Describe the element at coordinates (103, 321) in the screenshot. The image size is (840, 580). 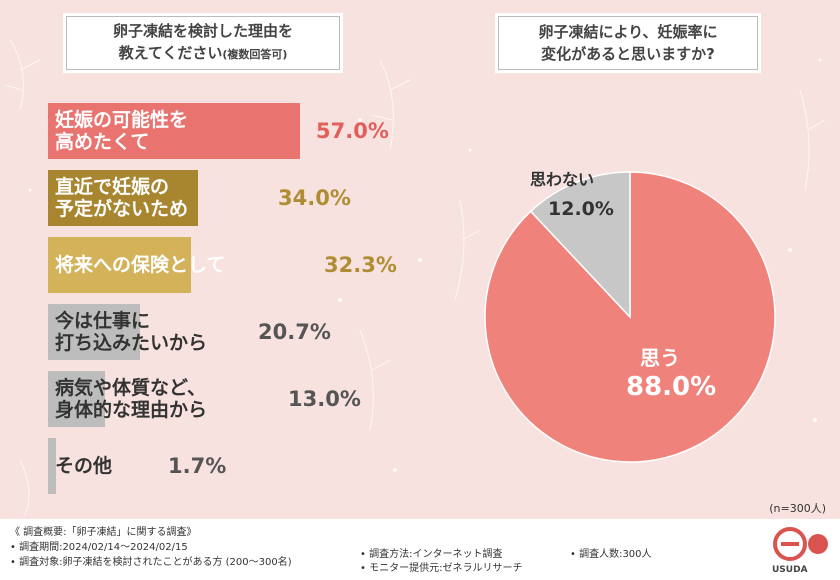
I see `bar-label-line: 今は仕事に` at that location.